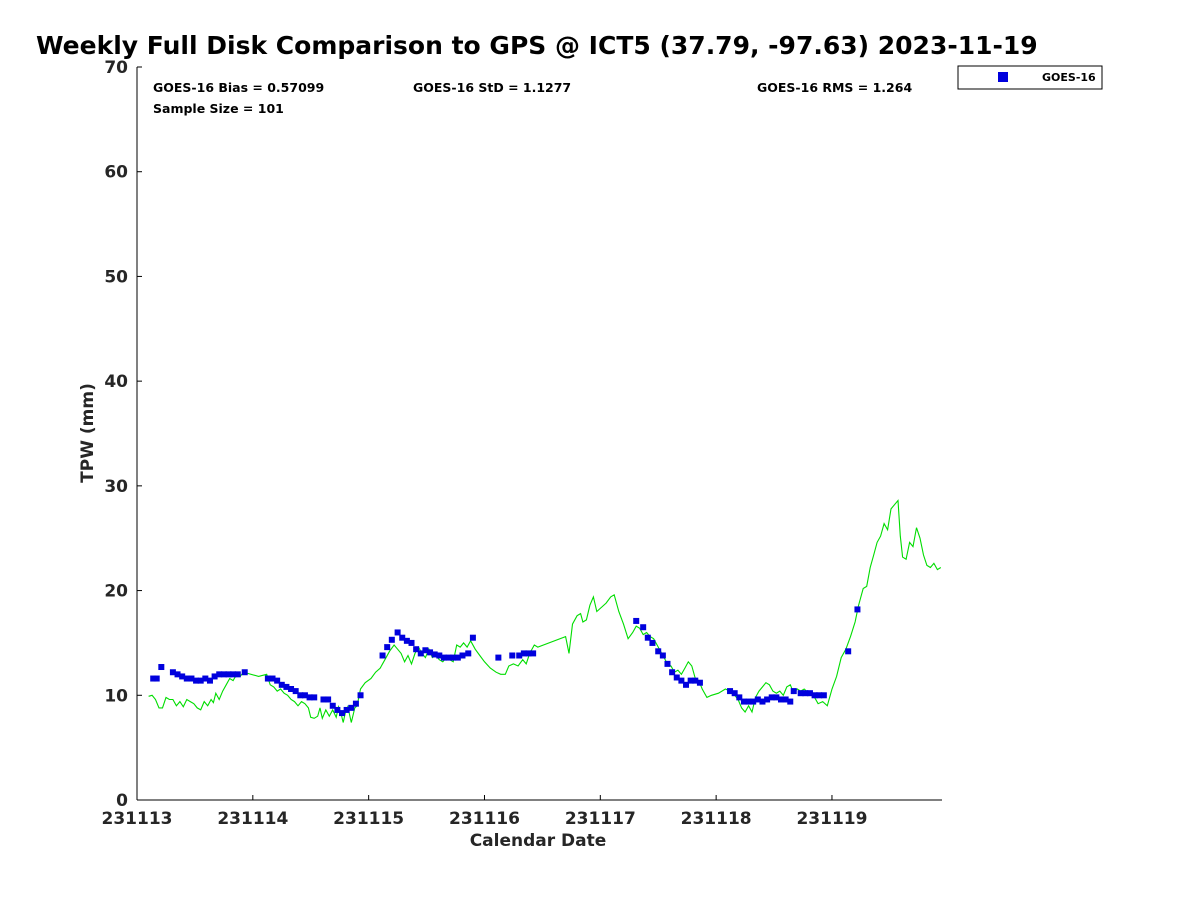 Image resolution: width=1200 pixels, height=900 pixels. What do you see at coordinates (137, 819) in the screenshot?
I see `x-tick-label: 231113` at bounding box center [137, 819].